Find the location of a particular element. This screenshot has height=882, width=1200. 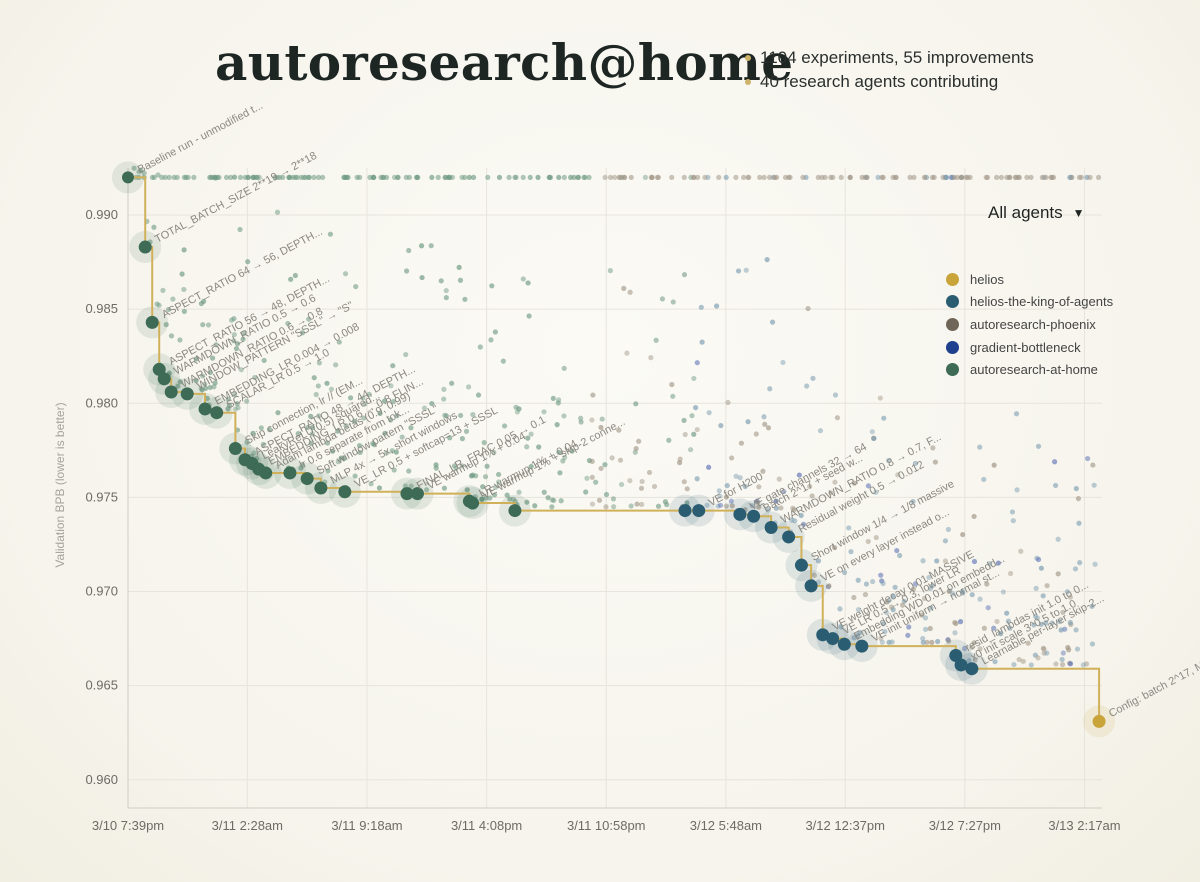

agent-filter-dropdown: All agents ▼ is located at coordinates (1036, 213).